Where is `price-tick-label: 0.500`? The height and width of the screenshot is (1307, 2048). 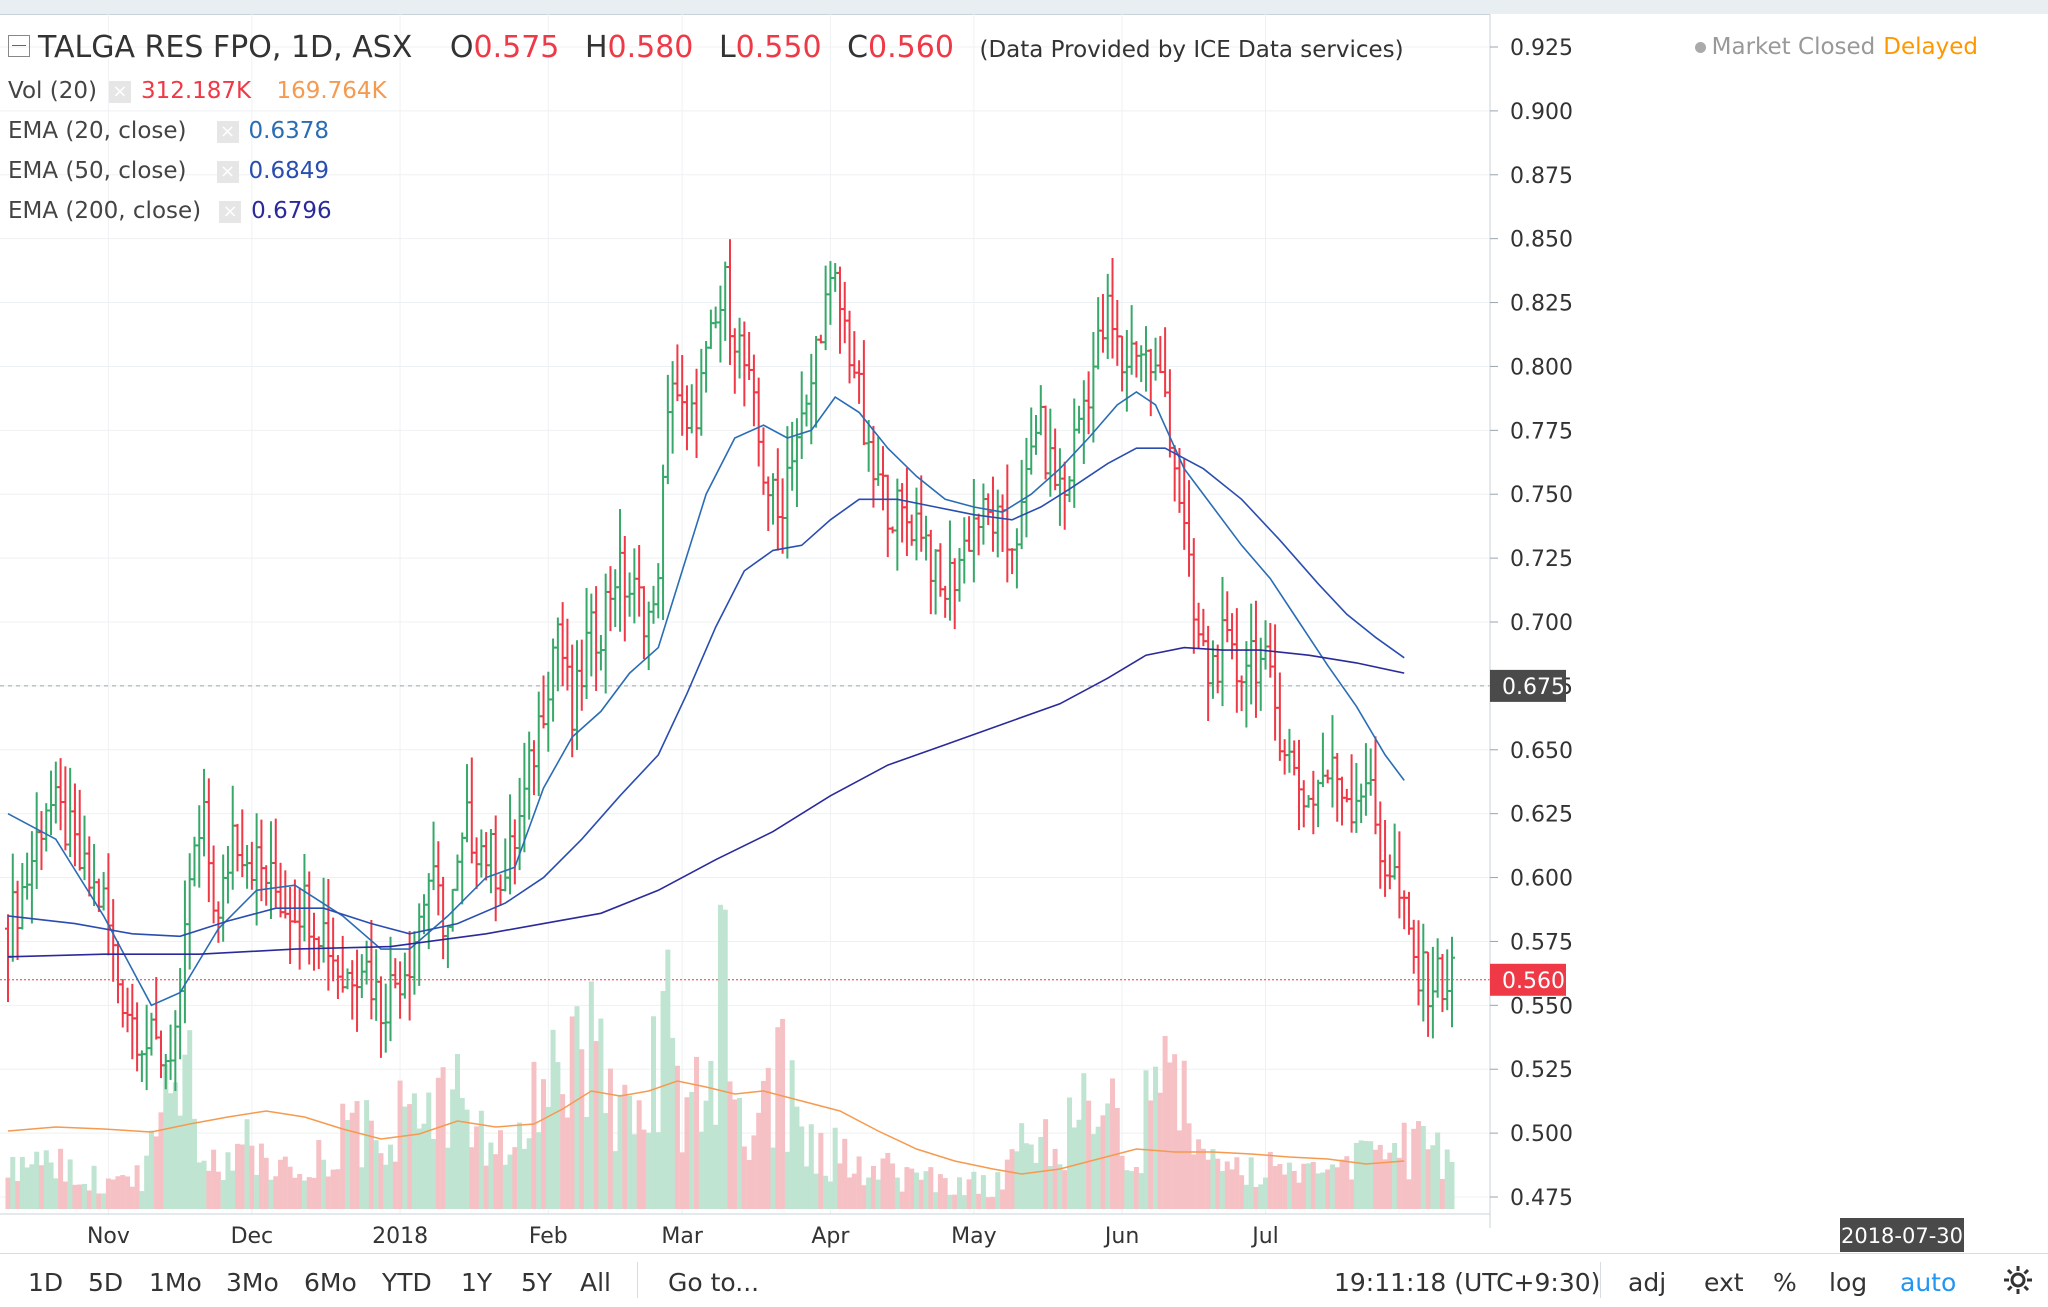 price-tick-label: 0.500 is located at coordinates (1541, 1134).